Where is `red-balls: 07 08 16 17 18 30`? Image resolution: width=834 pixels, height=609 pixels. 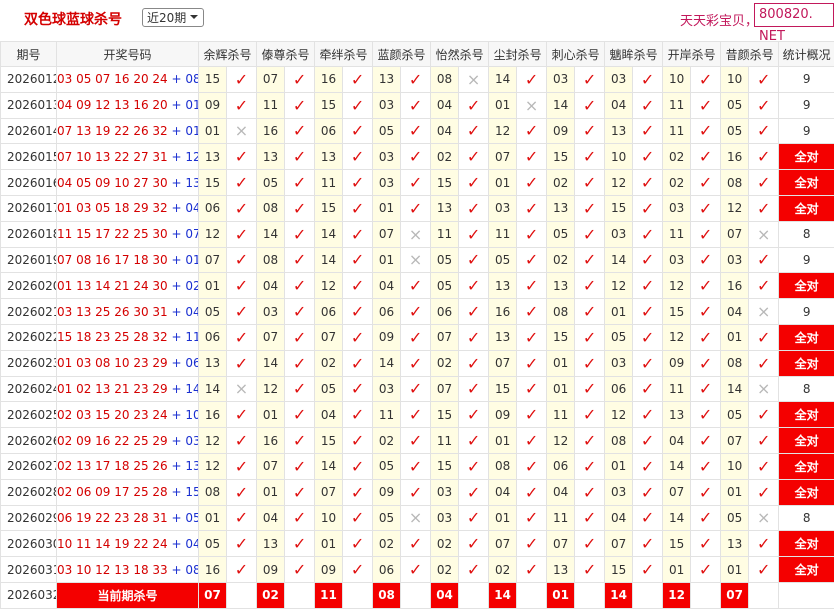
red-balls: 07 08 16 17 18 30 is located at coordinates (112, 260).